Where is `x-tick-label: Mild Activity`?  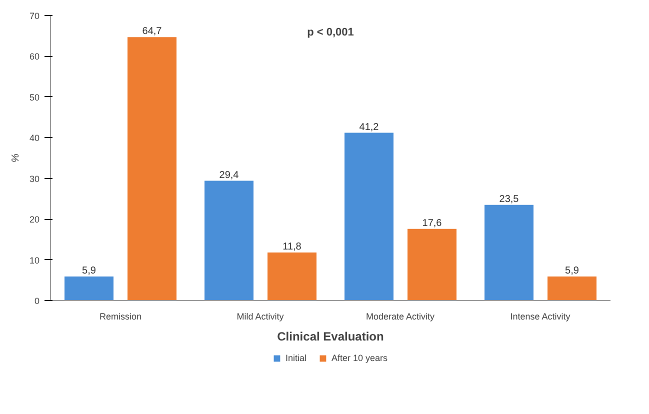 x-tick-label: Mild Activity is located at coordinates (260, 317).